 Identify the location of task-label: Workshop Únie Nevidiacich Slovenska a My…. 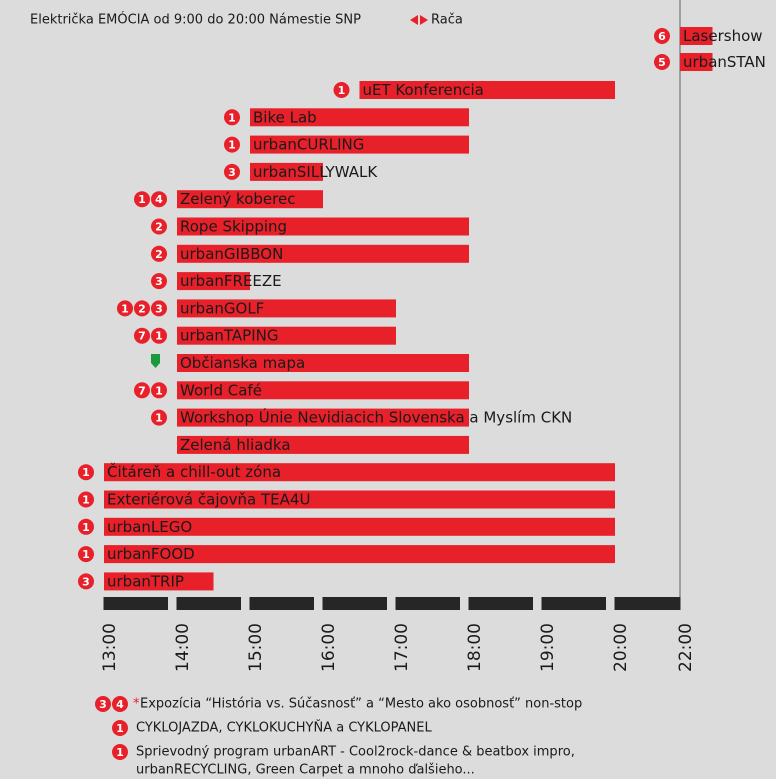
(376, 417).